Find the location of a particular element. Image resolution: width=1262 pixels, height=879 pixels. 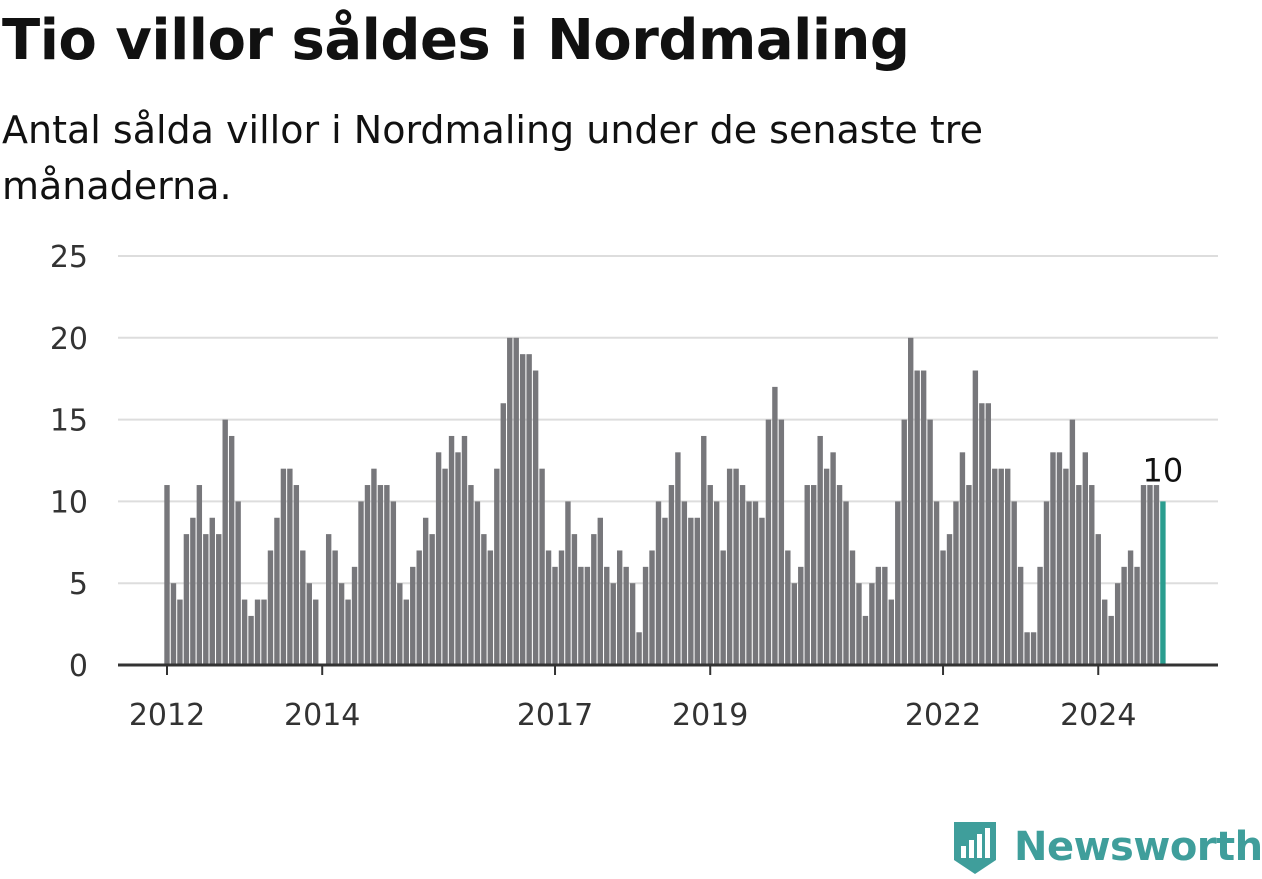

y-tick-label: 15 is located at coordinates (69, 421).